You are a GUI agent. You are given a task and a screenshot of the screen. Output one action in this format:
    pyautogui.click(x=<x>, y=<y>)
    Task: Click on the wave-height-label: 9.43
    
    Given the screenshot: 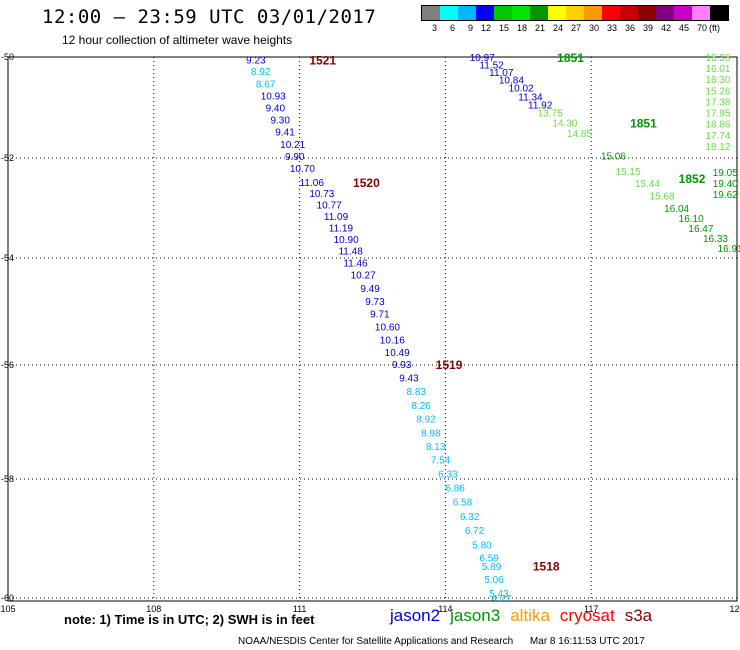 What is the action you would take?
    pyautogui.click(x=409, y=379)
    